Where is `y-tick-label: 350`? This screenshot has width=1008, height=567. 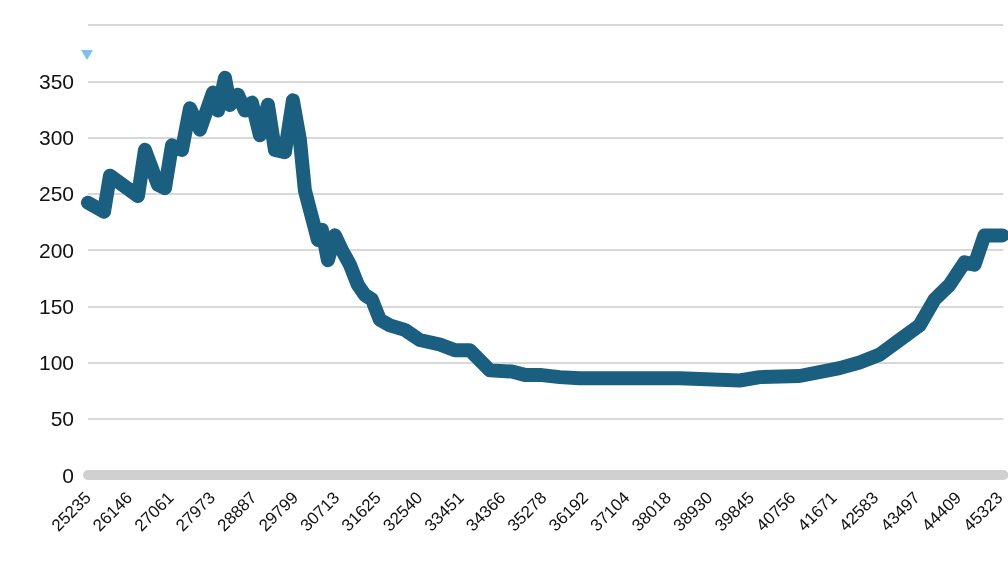 y-tick-label: 350 is located at coordinates (56, 81).